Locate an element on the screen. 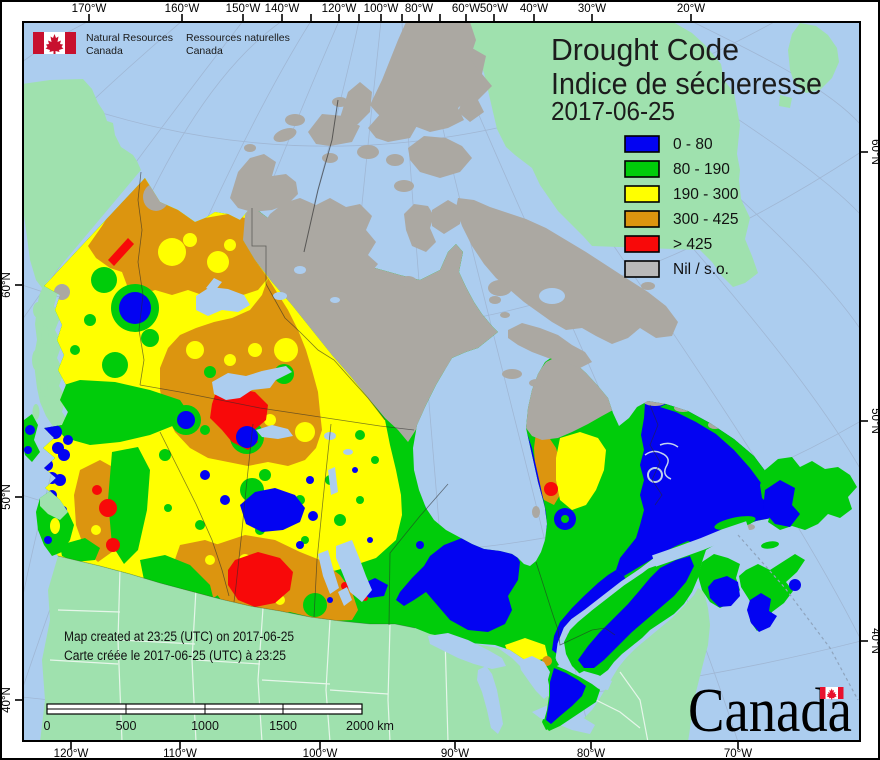 The image size is (880, 760). svg-text: 60°W is located at coordinates (466, 9).